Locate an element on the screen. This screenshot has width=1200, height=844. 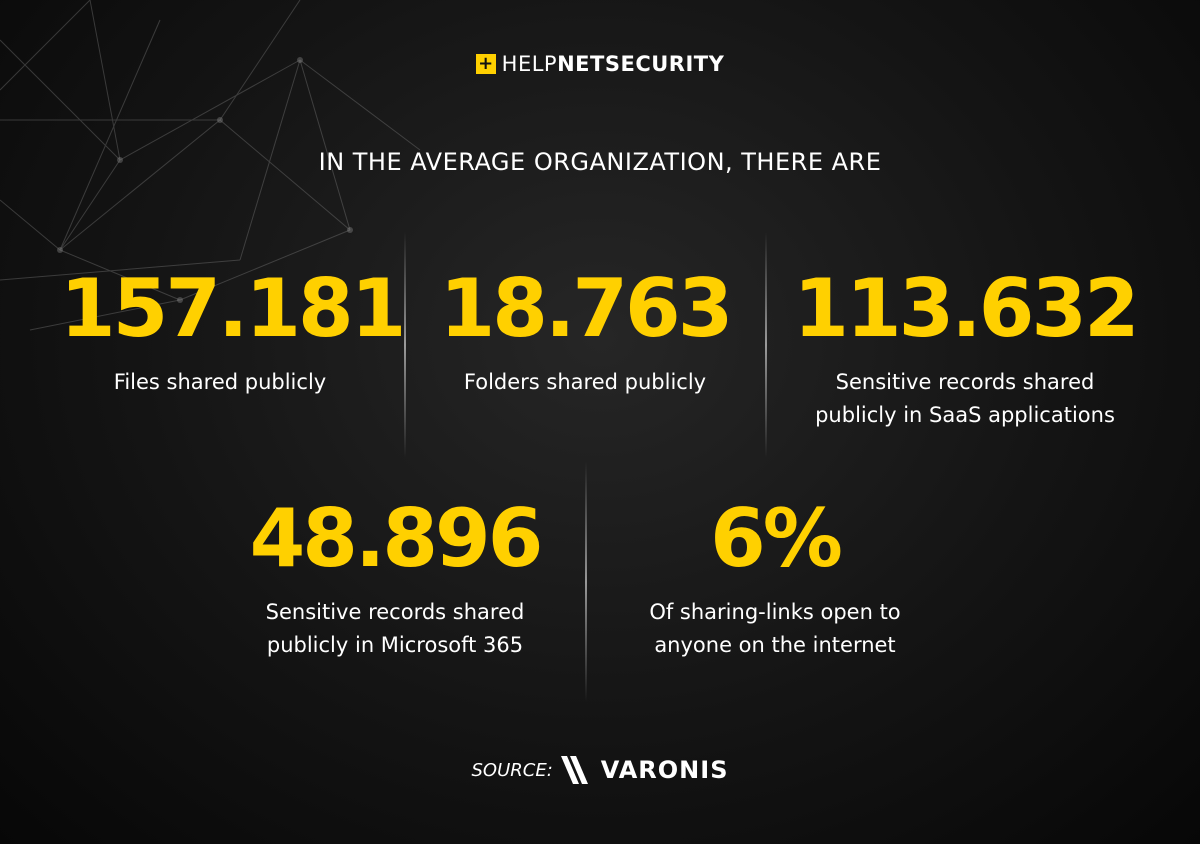
helpnetsecurity-logo: + HELPNETSECURITY is located at coordinates (600, 64).